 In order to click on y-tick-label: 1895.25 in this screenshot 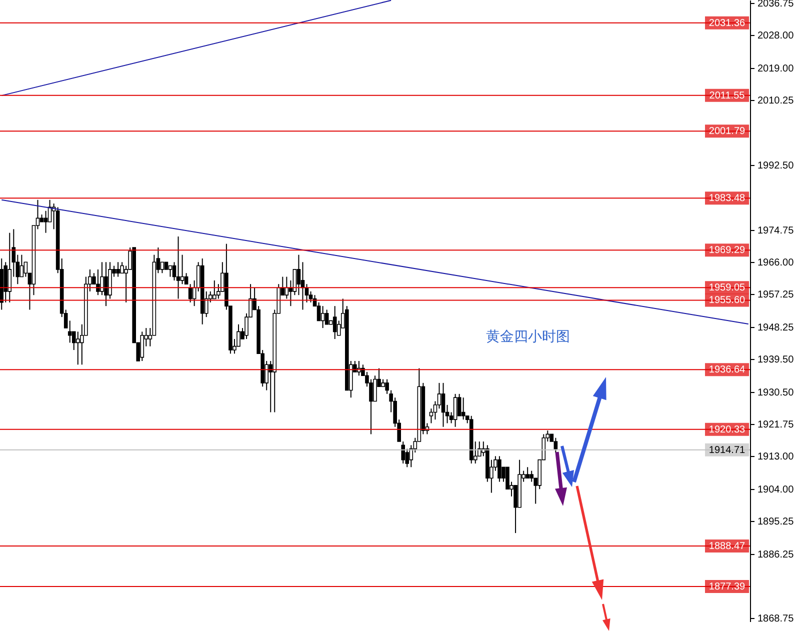, I will do `click(776, 522)`.